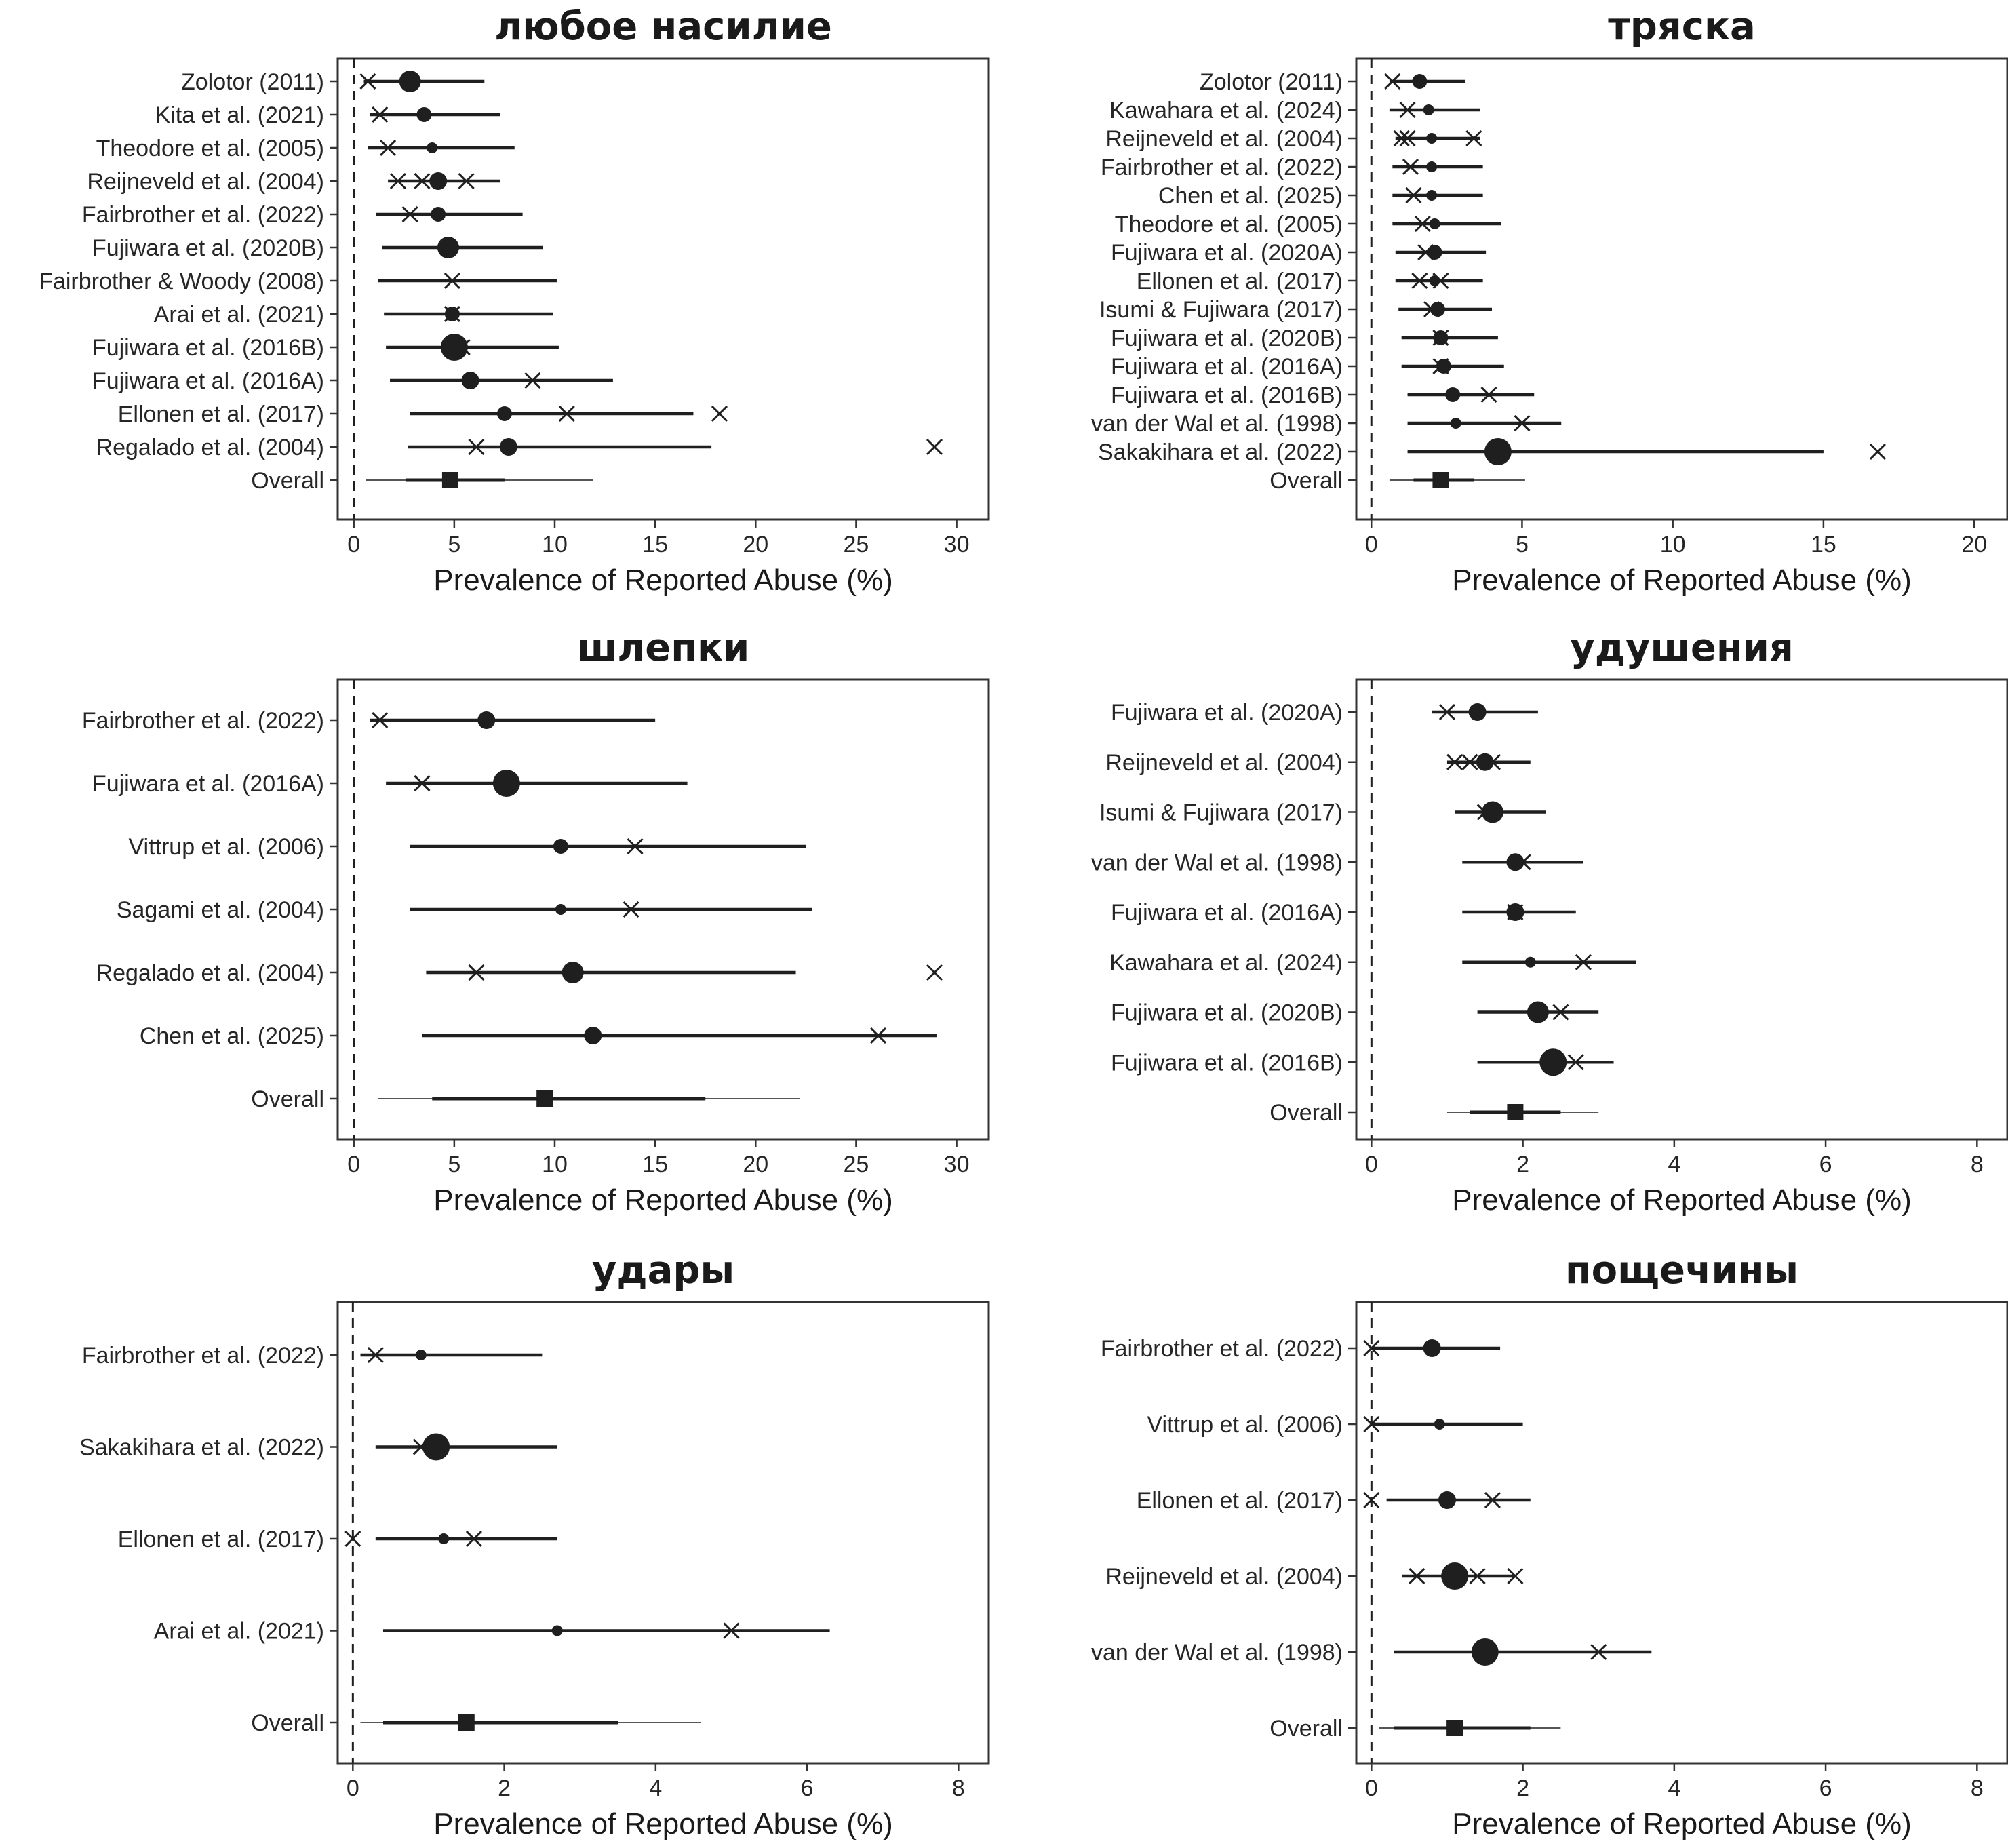  Describe the element at coordinates (504, 1788) in the screenshot. I see `x-tick-label: 2` at that location.